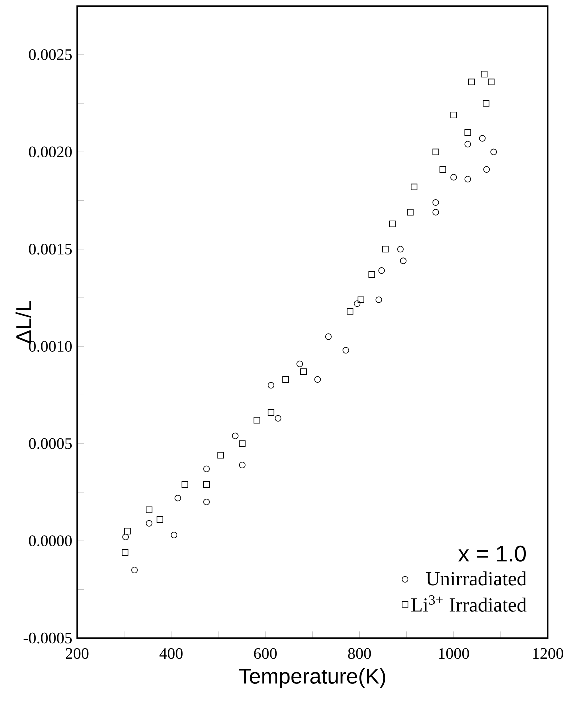  What do you see at coordinates (50, 249) in the screenshot?
I see `y-tick-label: 0.0015` at bounding box center [50, 249].